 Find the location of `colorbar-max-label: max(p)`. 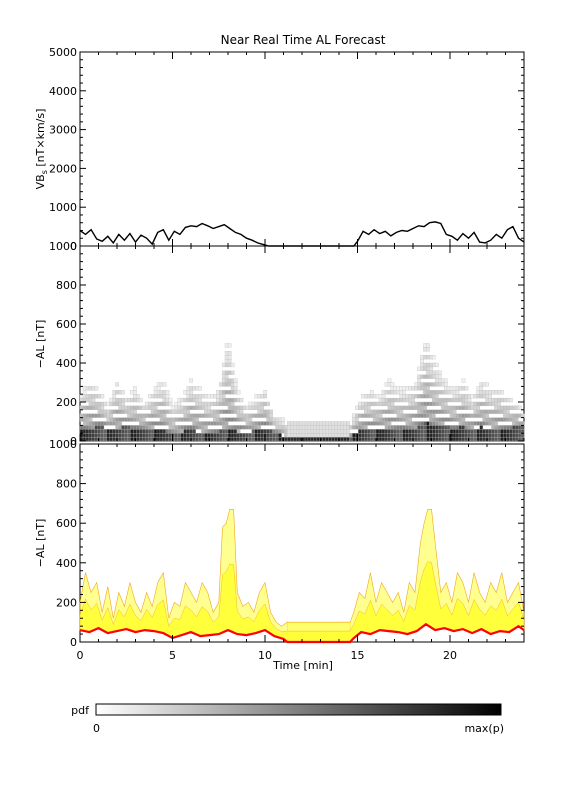

colorbar-max-label: max(p) is located at coordinates (484, 728).